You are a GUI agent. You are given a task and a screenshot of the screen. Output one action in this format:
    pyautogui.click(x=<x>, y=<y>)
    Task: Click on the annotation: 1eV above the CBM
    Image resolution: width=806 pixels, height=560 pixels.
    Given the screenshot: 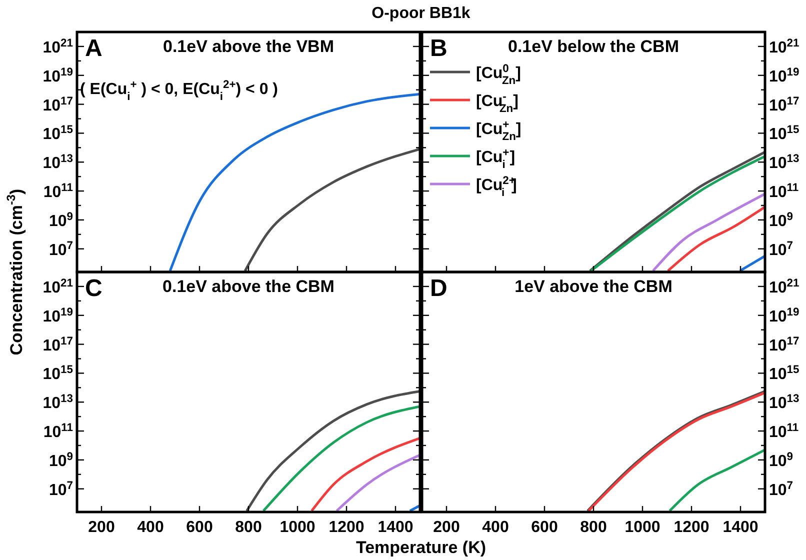 What is the action you would take?
    pyautogui.click(x=593, y=286)
    